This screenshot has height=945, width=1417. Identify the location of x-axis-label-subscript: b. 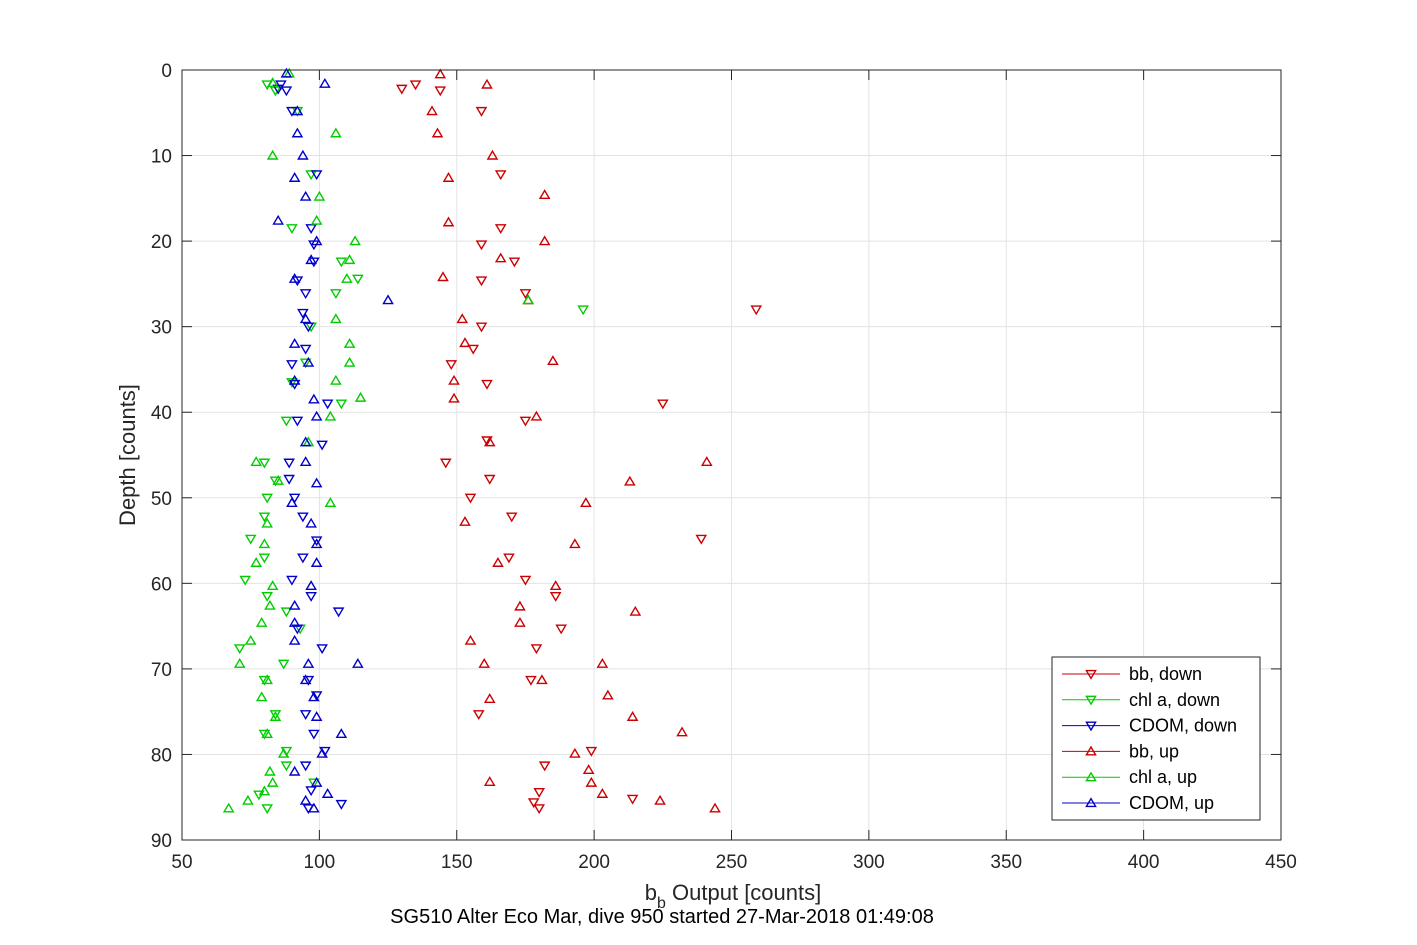
(661, 903).